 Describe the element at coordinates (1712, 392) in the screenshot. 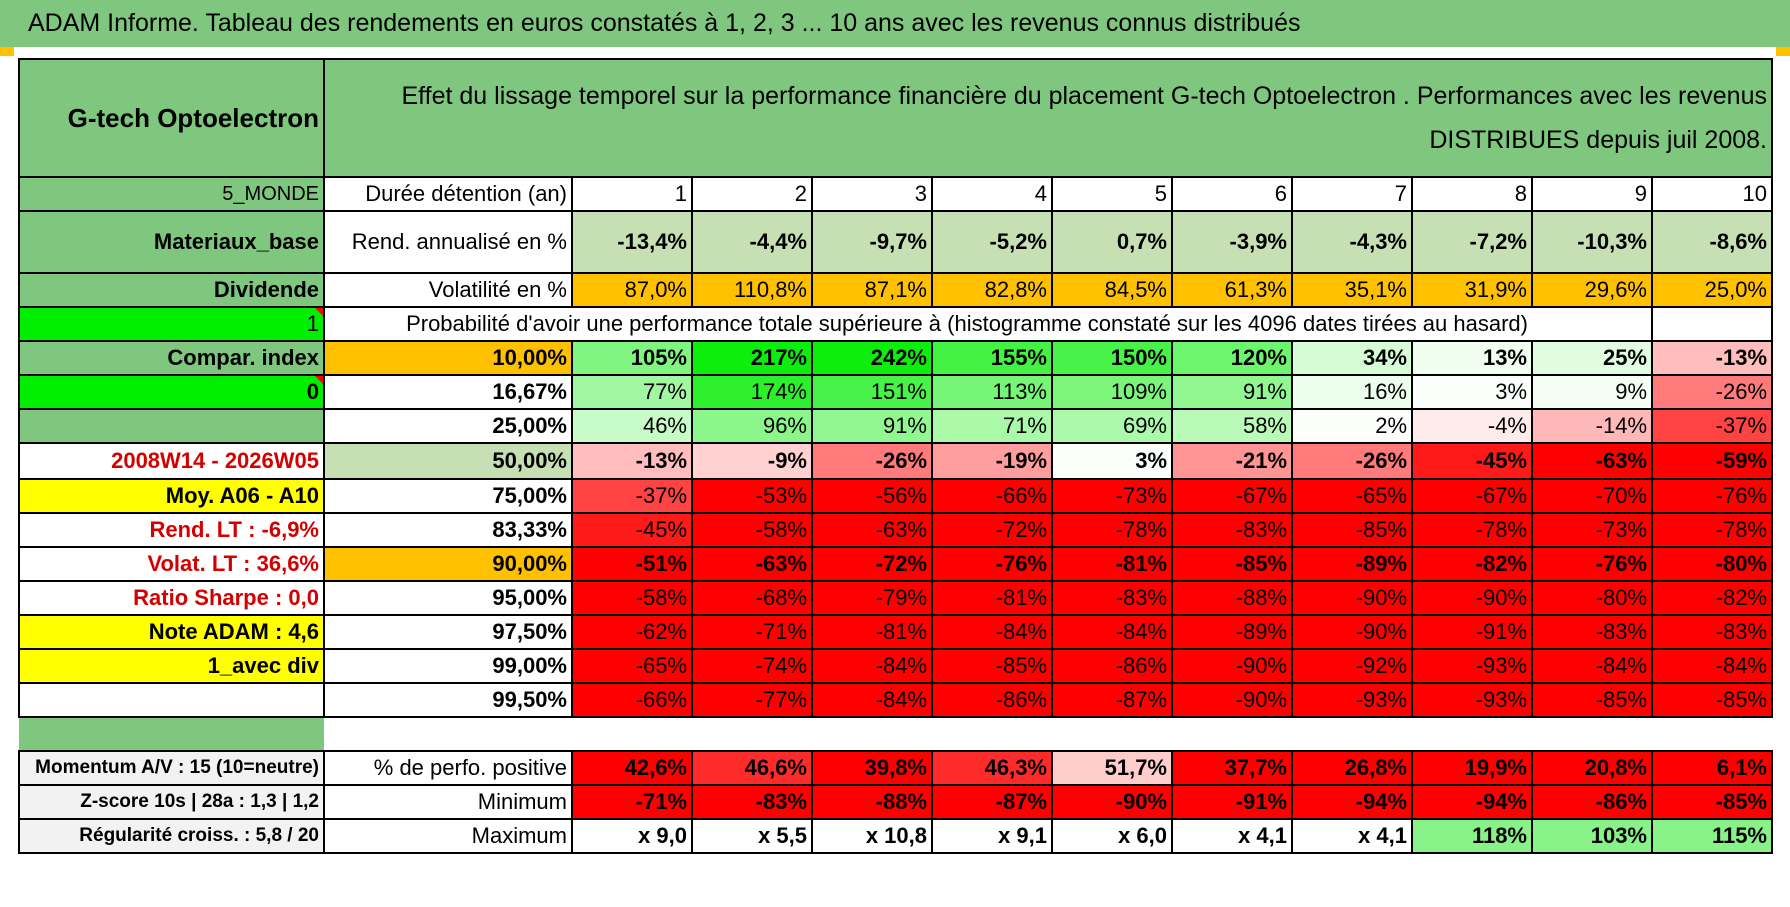

I see `proba-cell-r2-y10: -26%` at that location.